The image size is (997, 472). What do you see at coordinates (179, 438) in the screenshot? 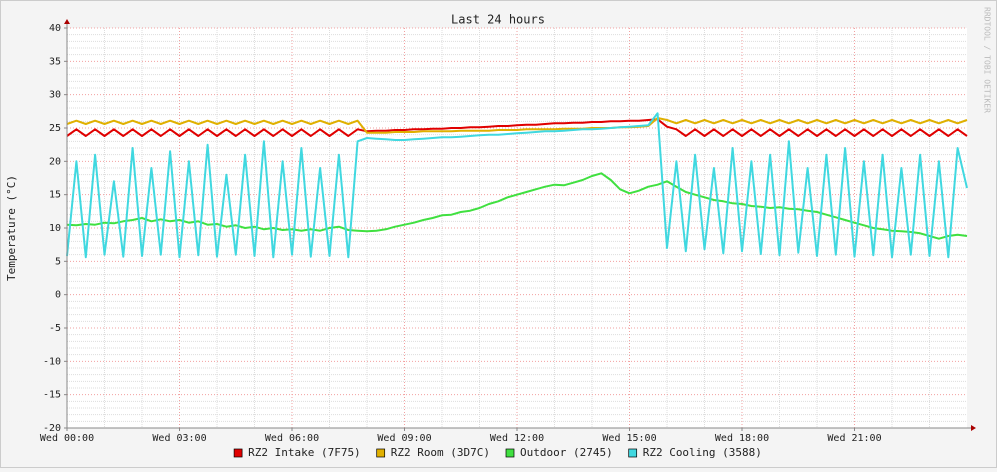
I see `x-tick-label: Wed 03:00` at bounding box center [179, 438].